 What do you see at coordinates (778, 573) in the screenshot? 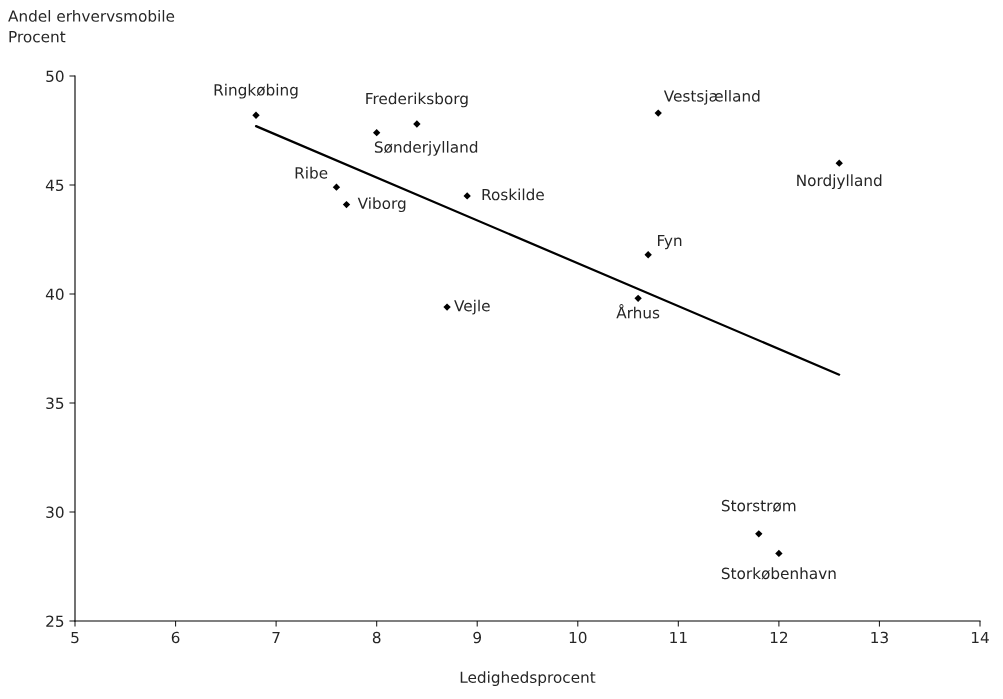
I see `annotation: Storkøbenhavn` at bounding box center [778, 573].